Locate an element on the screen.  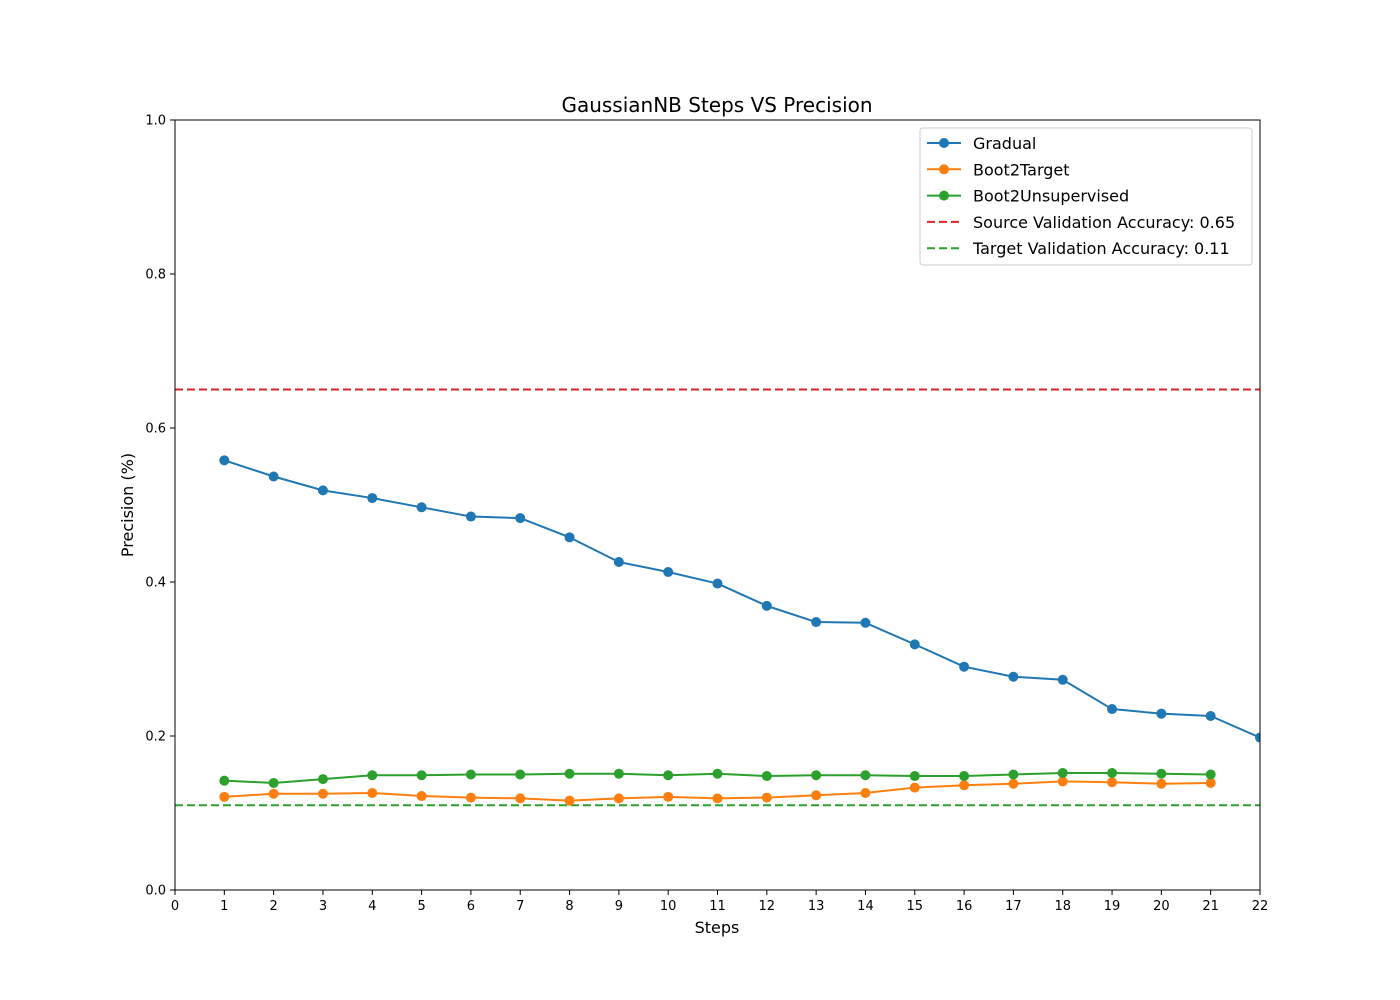
chart-title: GaussianNB Steps VS Precision is located at coordinates (716, 105).